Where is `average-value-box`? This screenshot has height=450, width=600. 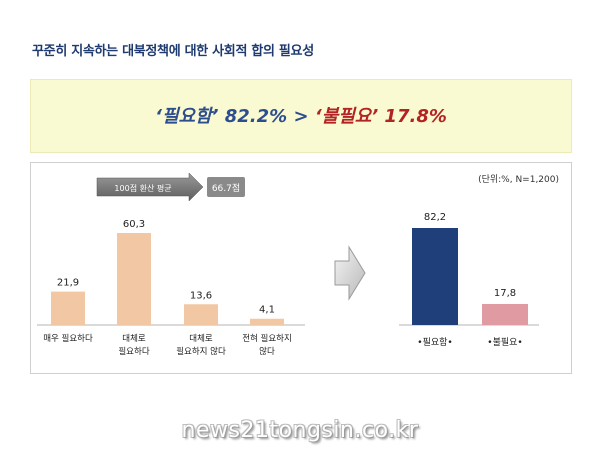 average-value-box is located at coordinates (226, 187).